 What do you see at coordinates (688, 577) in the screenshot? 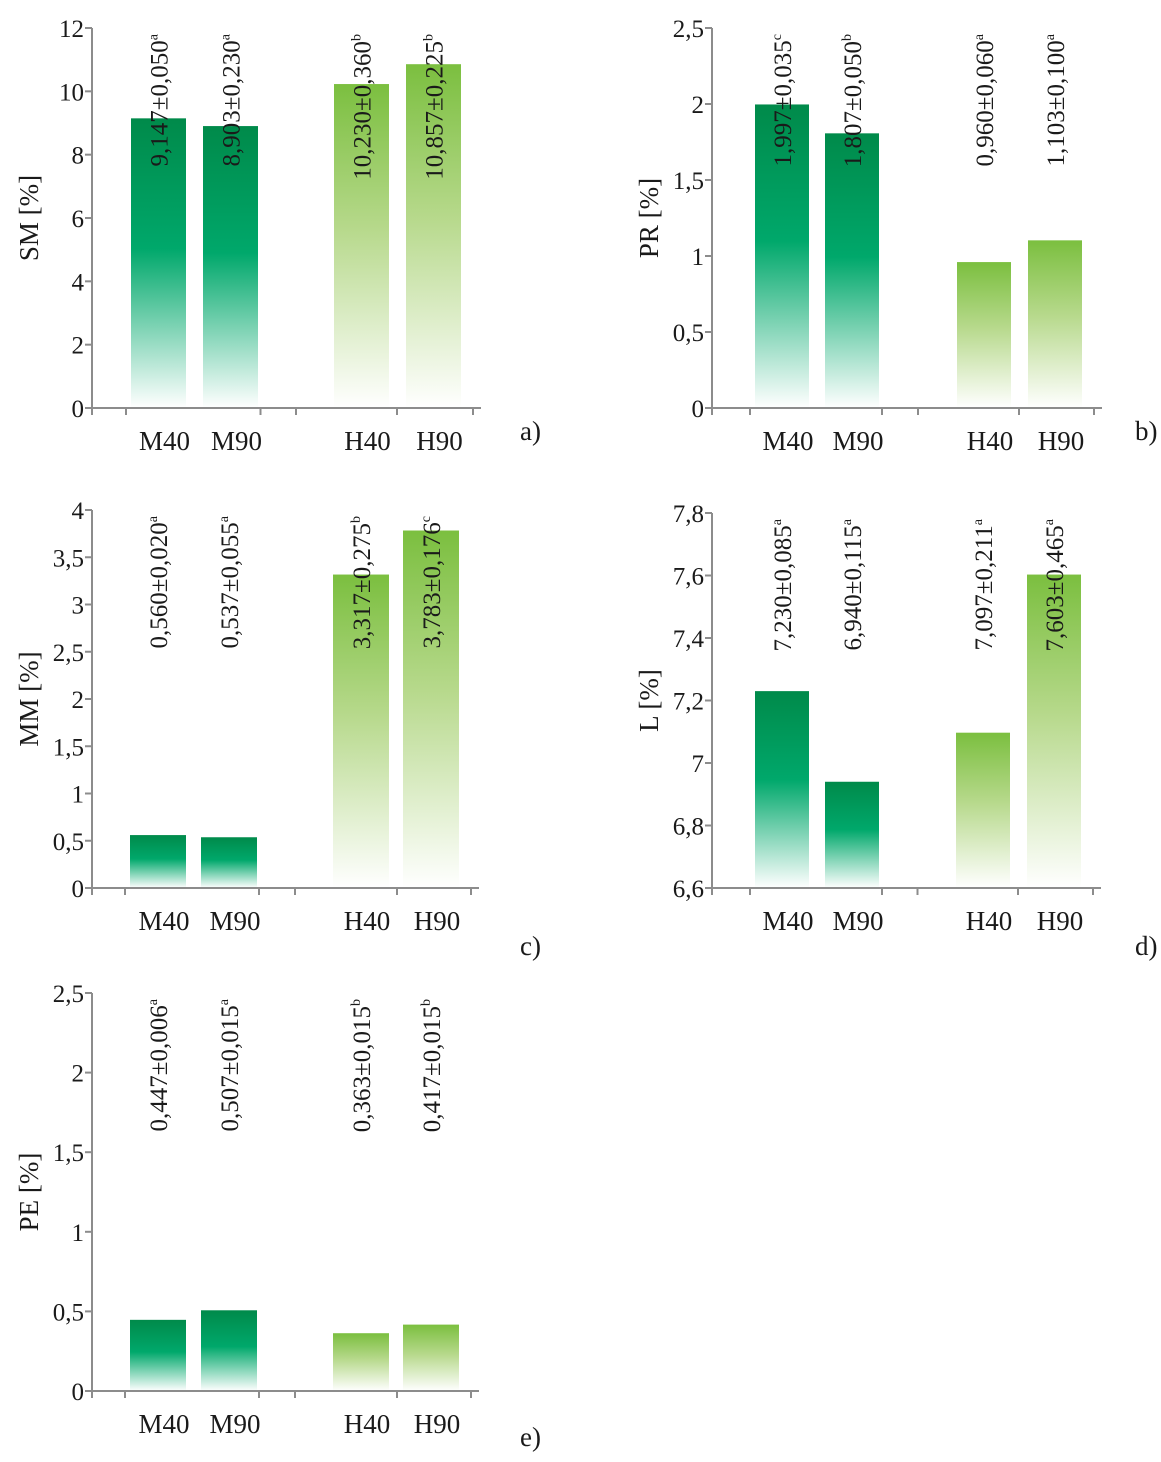
I see `y-tick-label: 7,6` at bounding box center [688, 577].